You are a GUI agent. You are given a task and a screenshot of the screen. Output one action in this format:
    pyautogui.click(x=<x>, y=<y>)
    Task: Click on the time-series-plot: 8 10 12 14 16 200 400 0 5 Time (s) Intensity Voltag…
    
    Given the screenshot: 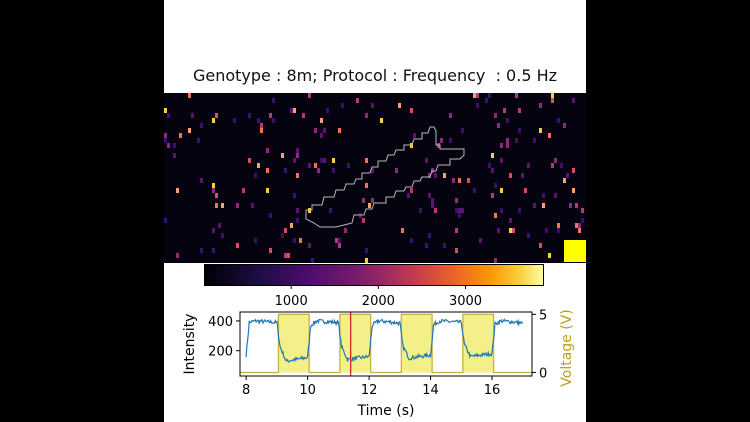 What is the action you would take?
    pyautogui.click(x=378, y=363)
    